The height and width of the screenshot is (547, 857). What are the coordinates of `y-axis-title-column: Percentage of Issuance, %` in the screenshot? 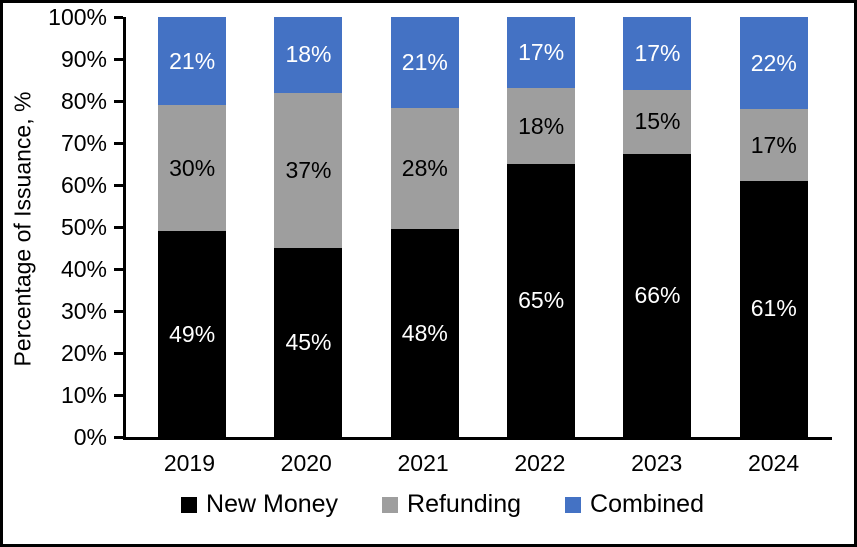 It's located at (23, 228).